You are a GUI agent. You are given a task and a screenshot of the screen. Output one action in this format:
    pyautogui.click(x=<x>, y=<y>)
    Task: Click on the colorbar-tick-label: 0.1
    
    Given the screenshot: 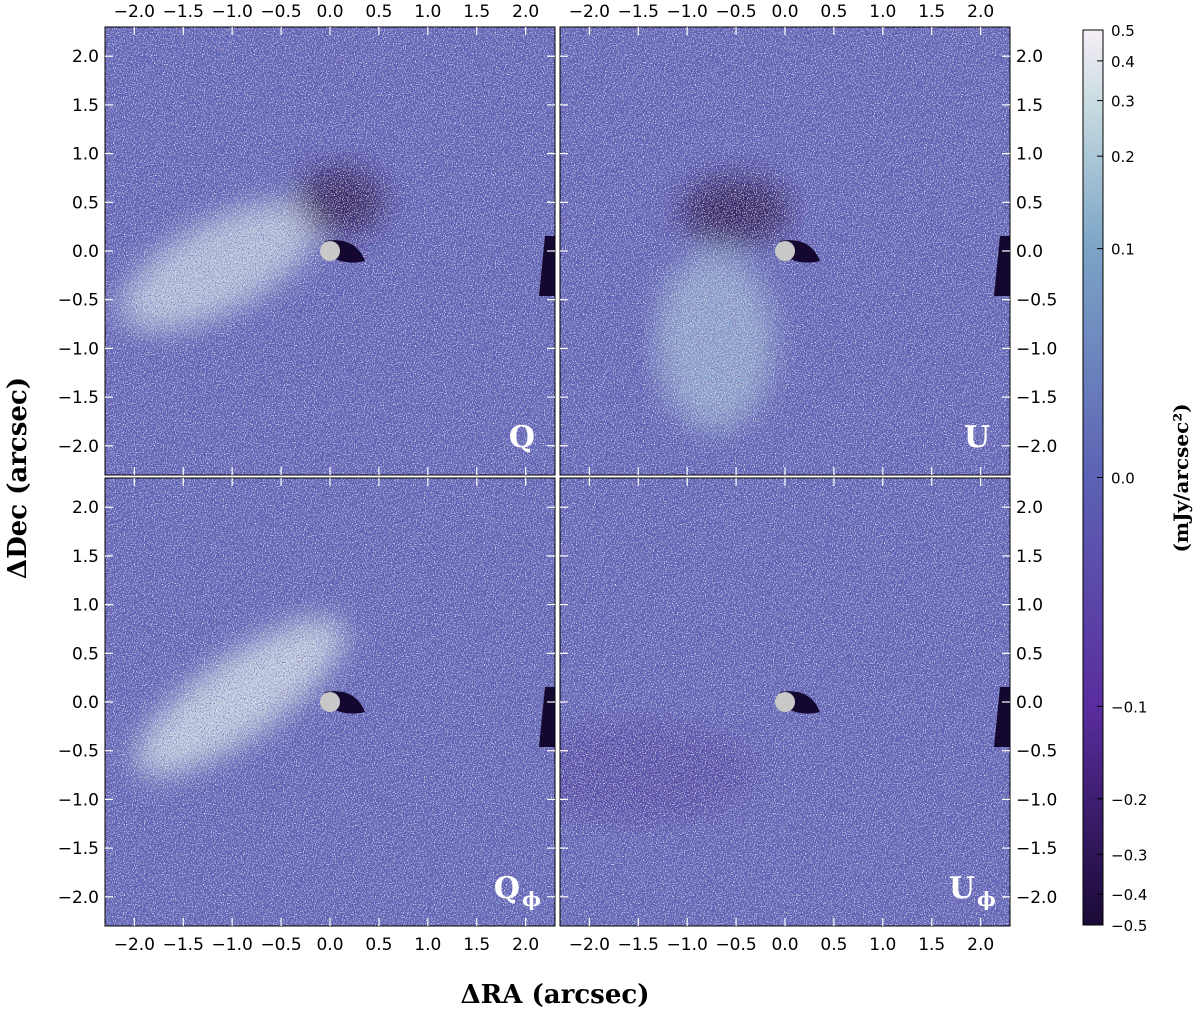 What is the action you would take?
    pyautogui.click(x=1123, y=250)
    